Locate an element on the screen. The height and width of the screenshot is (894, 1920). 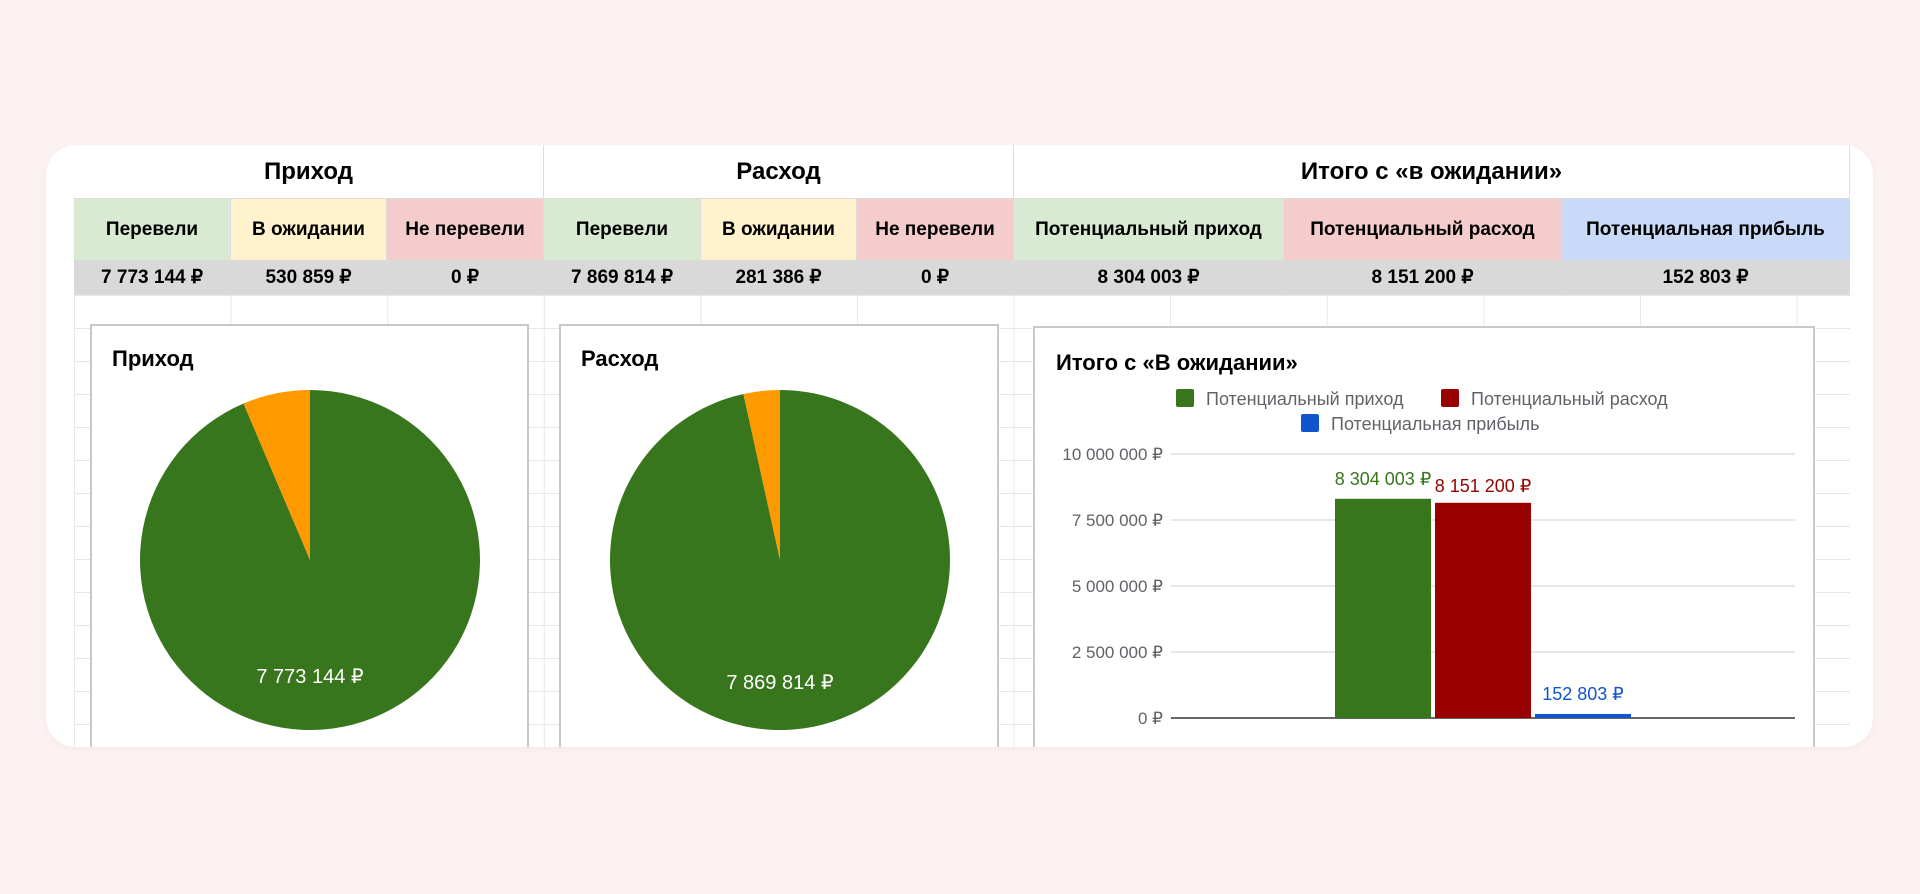
income-pie-chart: Приход 7 773 144 ₽ is located at coordinates (309, 535).